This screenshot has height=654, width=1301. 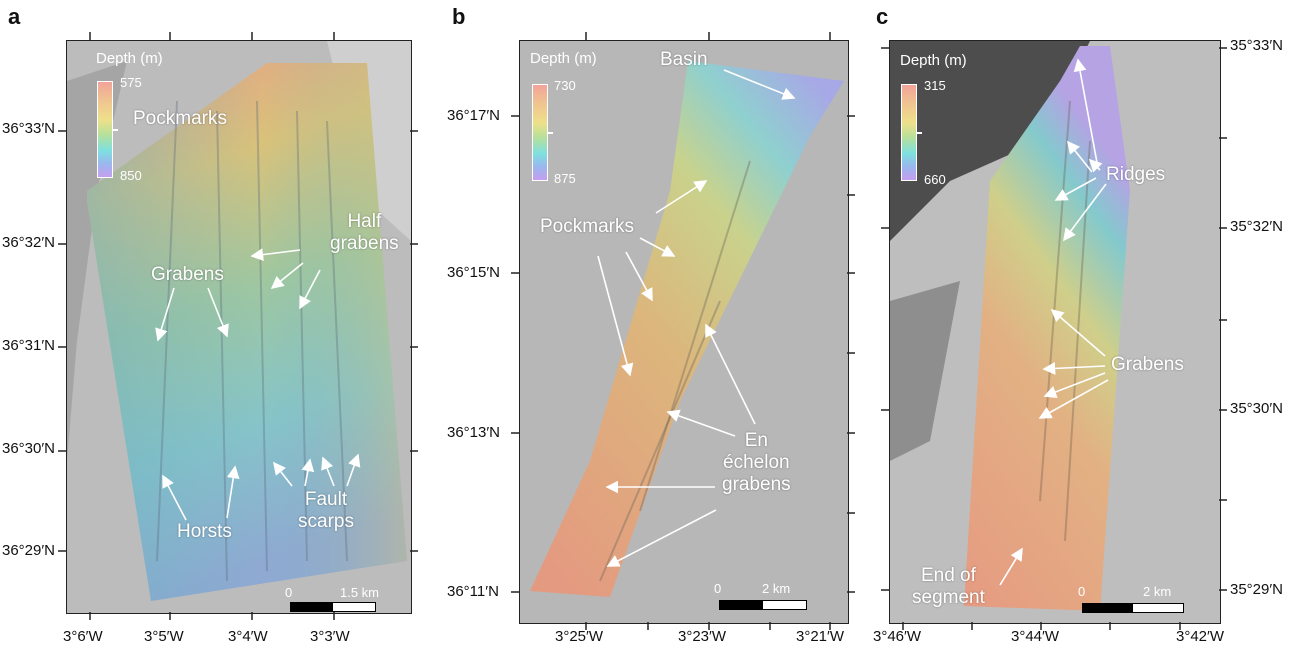 What do you see at coordinates (882, 16) in the screenshot?
I see `panel-c-letter: c` at bounding box center [882, 16].